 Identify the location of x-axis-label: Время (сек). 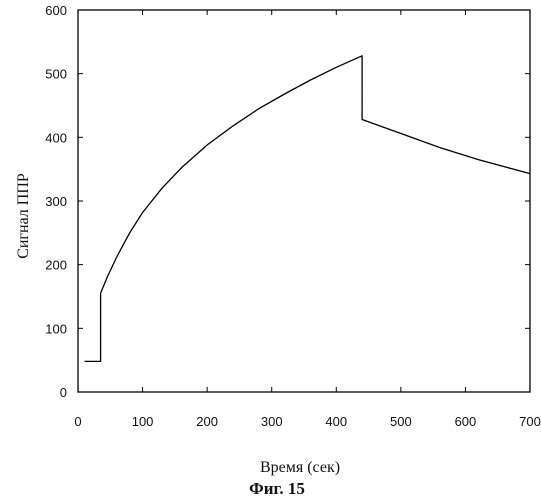
(300, 467).